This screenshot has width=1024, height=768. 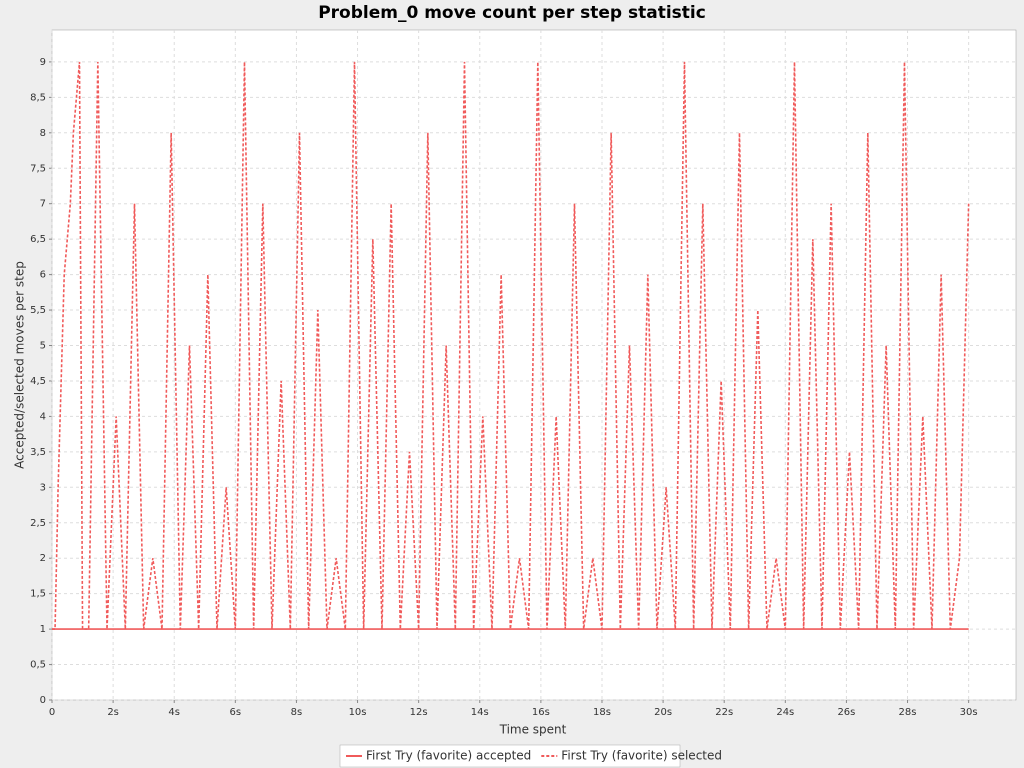 I want to click on x-tick-label: 16s, so click(x=541, y=712).